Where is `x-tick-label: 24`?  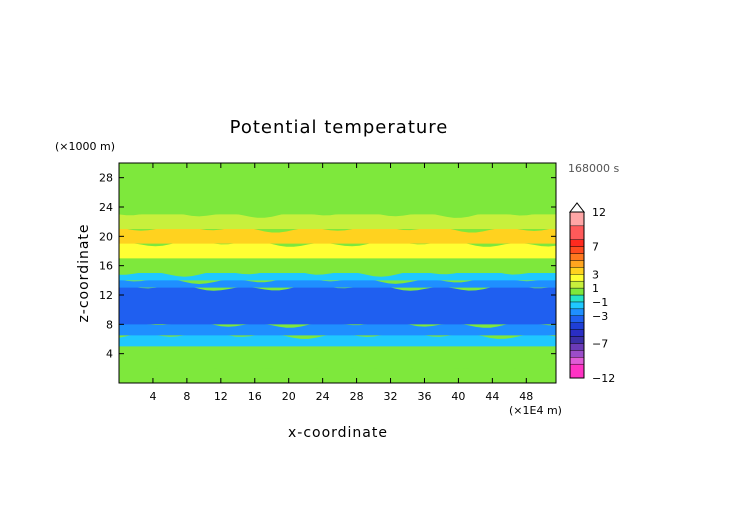
x-tick-label: 24 is located at coordinates (323, 396).